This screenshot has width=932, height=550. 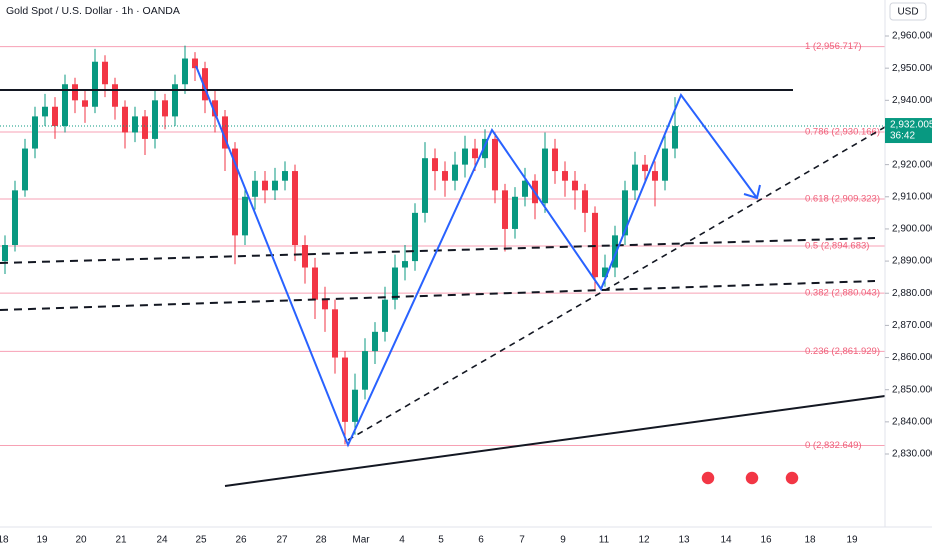 What do you see at coordinates (522, 540) in the screenshot?
I see `x-tick-label: 7` at bounding box center [522, 540].